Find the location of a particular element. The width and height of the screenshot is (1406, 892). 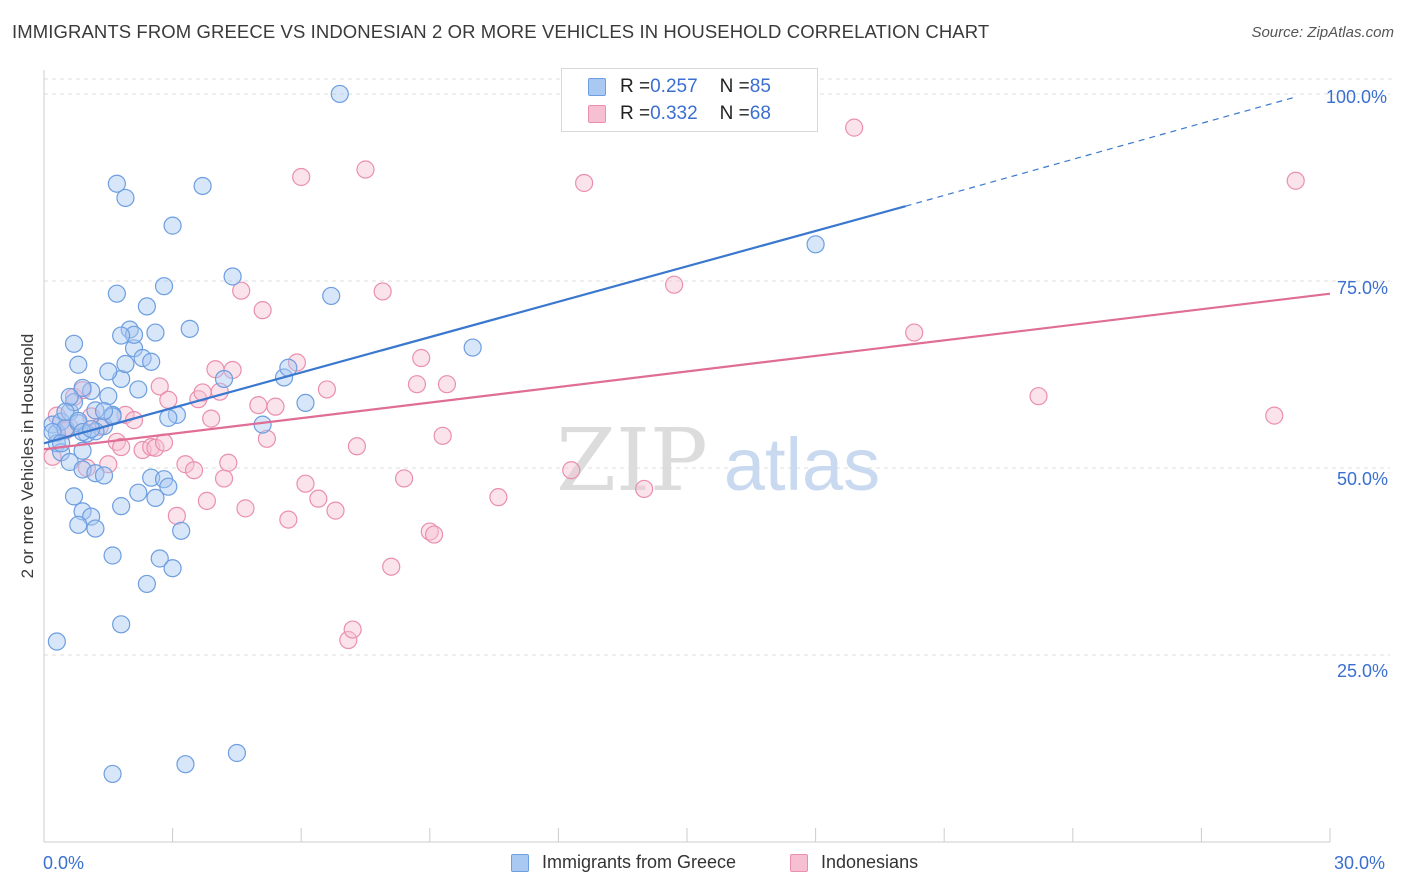

indonesians-swatch-icon is located at coordinates (597, 114).